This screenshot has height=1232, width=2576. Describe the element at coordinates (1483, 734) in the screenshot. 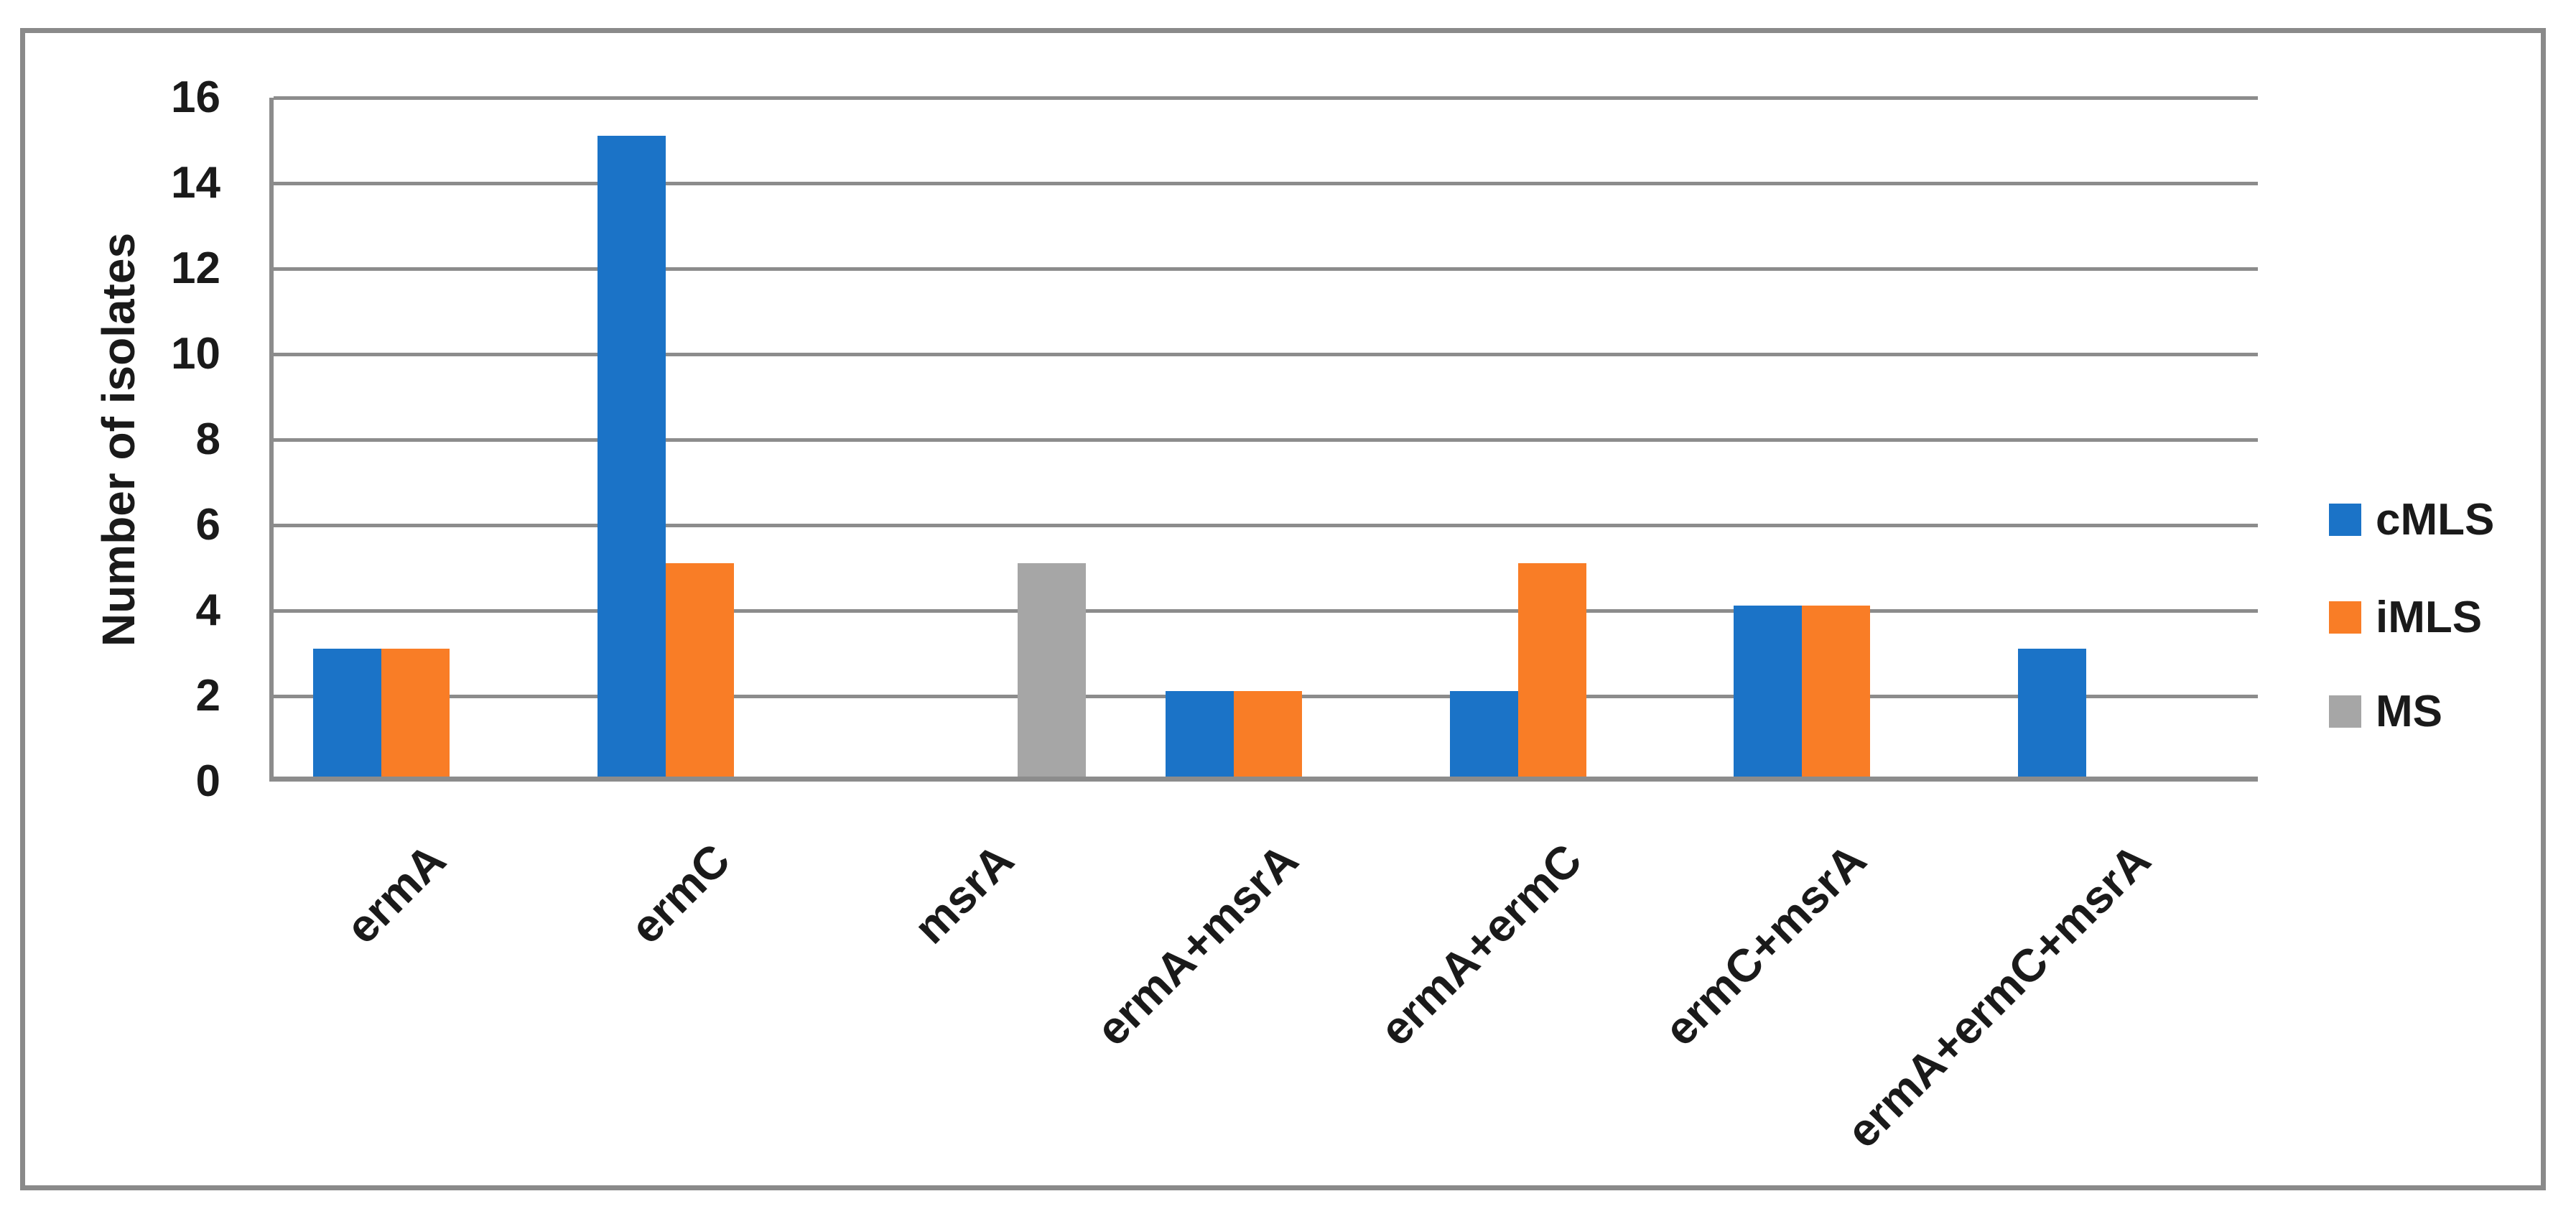

I see `bar-cMLS-ermA+ermC` at that location.